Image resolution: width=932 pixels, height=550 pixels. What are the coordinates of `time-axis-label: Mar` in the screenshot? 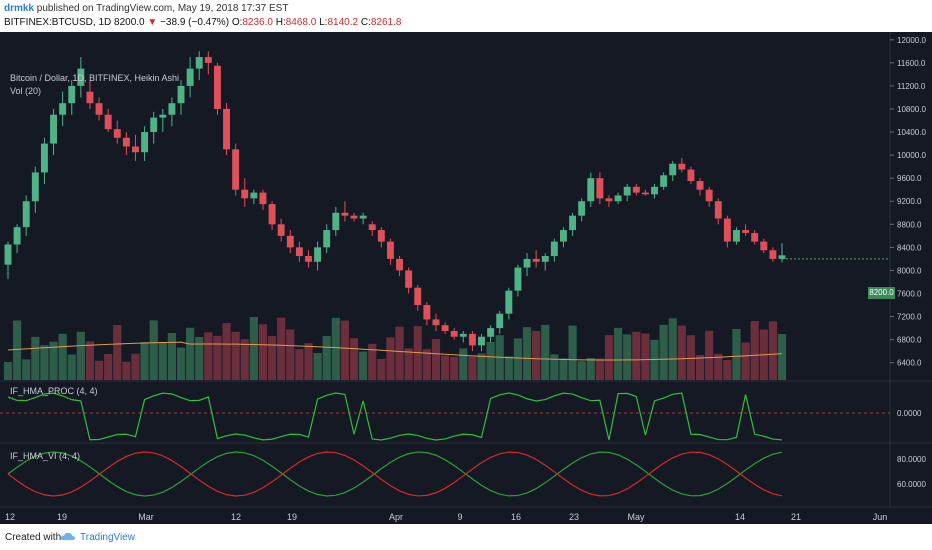 It's located at (146, 517).